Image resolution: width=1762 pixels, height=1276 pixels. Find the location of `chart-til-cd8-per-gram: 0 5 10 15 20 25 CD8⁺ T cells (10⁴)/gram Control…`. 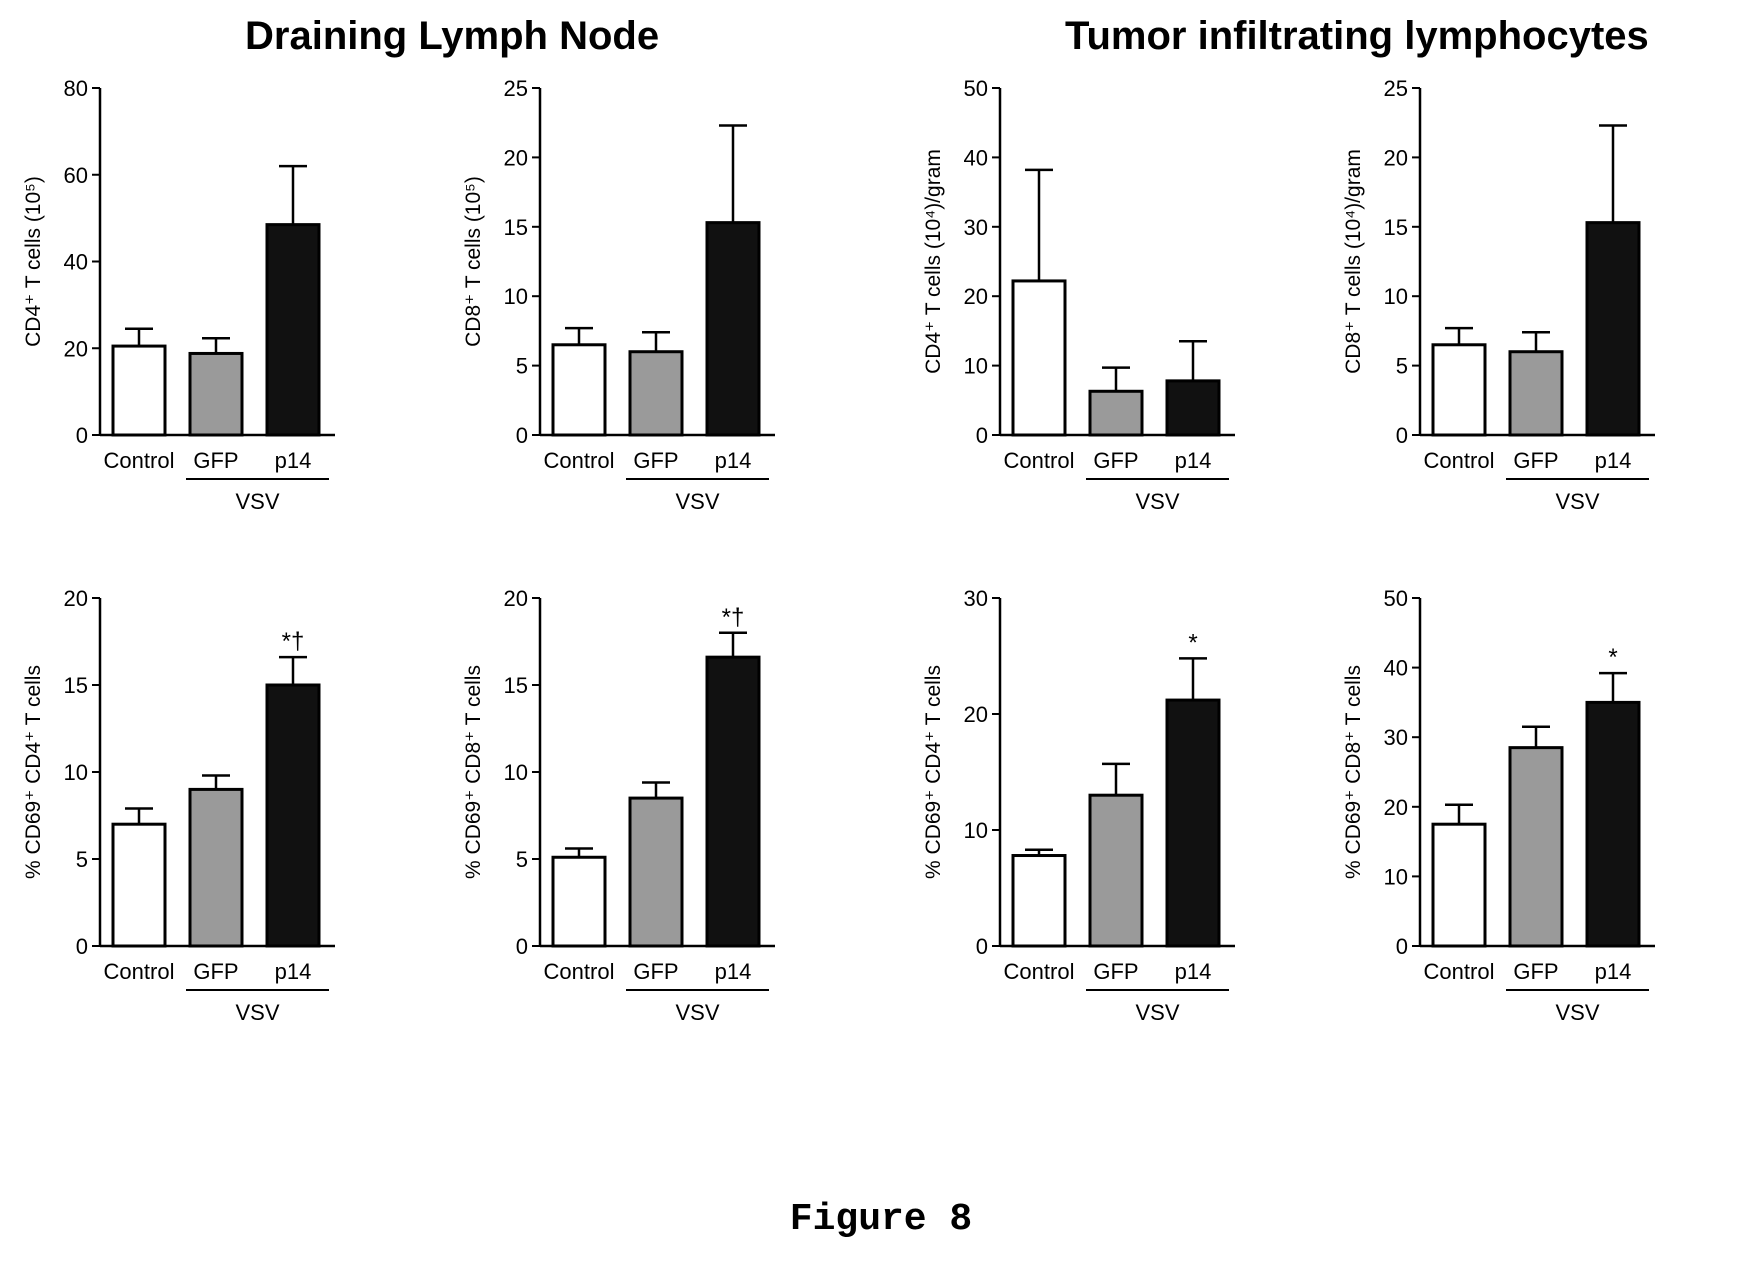

chart-til-cd8-per-gram: 0 5 10 15 20 25 CD8⁺ T cells (10⁴)/gram Control… is located at coordinates (1498, 295).